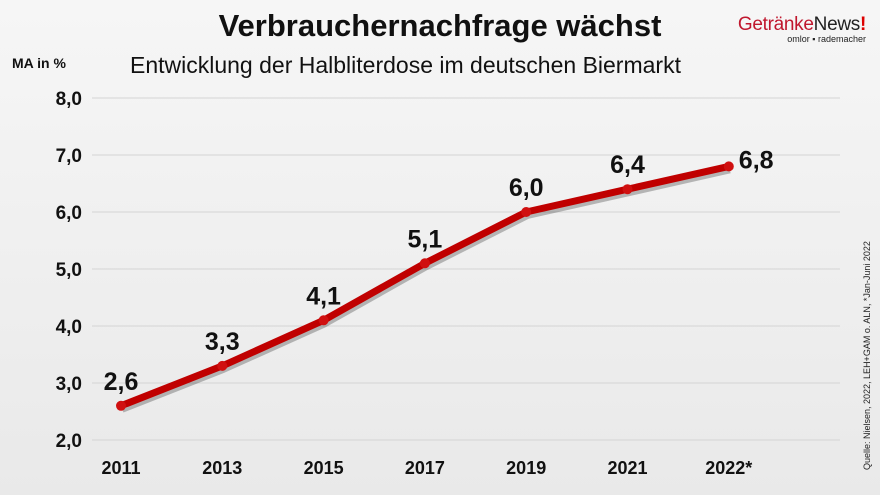 Image resolution: width=880 pixels, height=495 pixels. What do you see at coordinates (837, 24) in the screenshot?
I see `logo-part-b: News` at bounding box center [837, 24].